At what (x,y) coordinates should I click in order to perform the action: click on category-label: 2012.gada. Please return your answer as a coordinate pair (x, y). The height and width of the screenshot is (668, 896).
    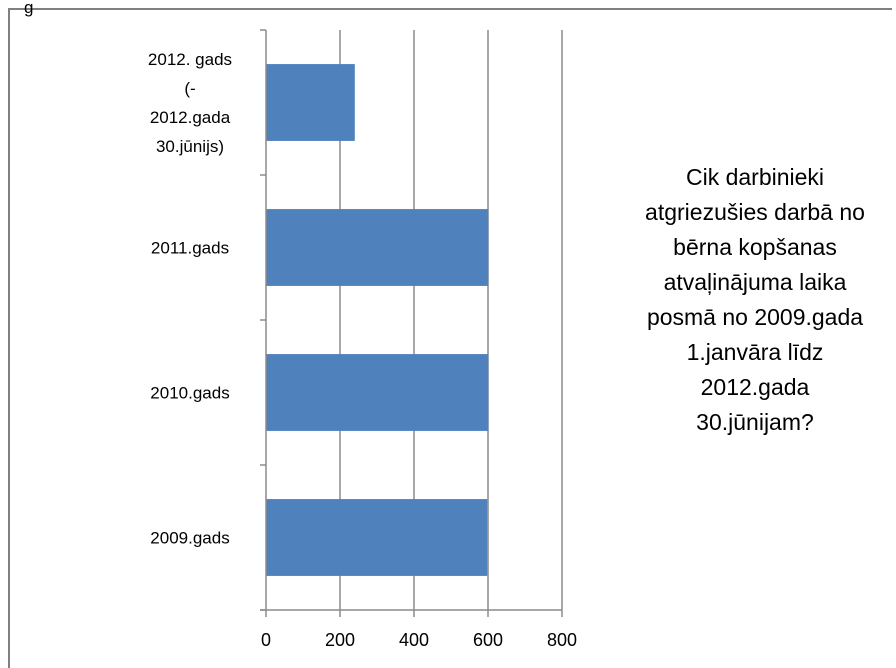
    Looking at the image, I should click on (190, 117).